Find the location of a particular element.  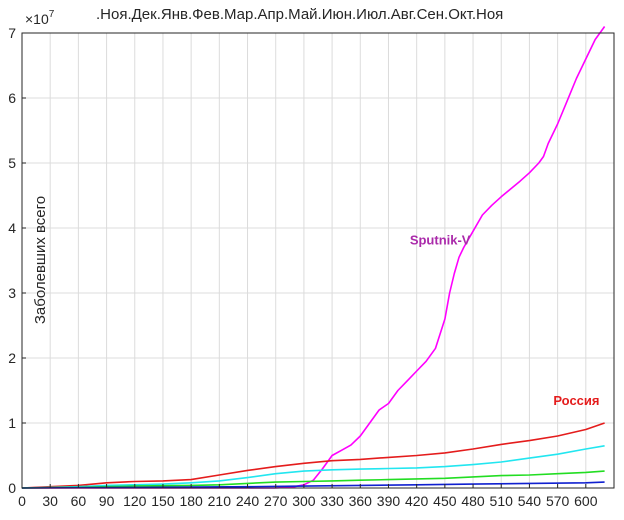

y-tick-label: 4 is located at coordinates (12, 228).